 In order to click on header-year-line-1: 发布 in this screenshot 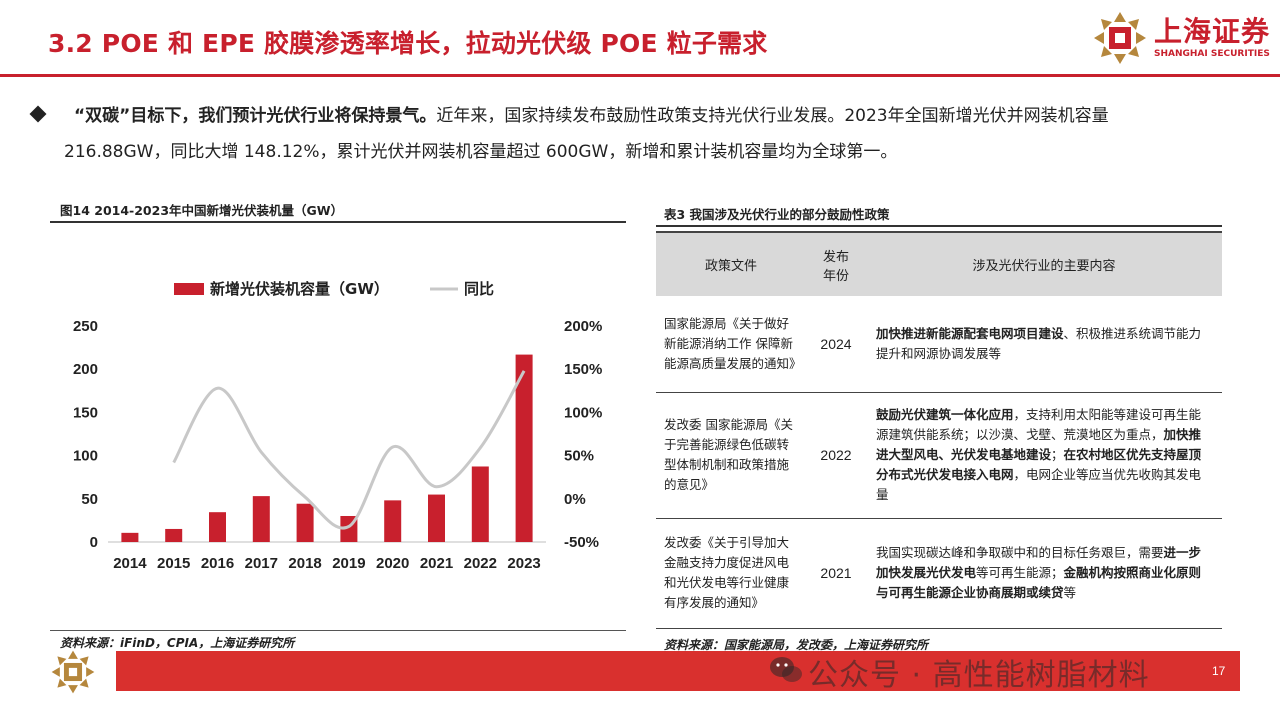, I will do `click(835, 257)`.